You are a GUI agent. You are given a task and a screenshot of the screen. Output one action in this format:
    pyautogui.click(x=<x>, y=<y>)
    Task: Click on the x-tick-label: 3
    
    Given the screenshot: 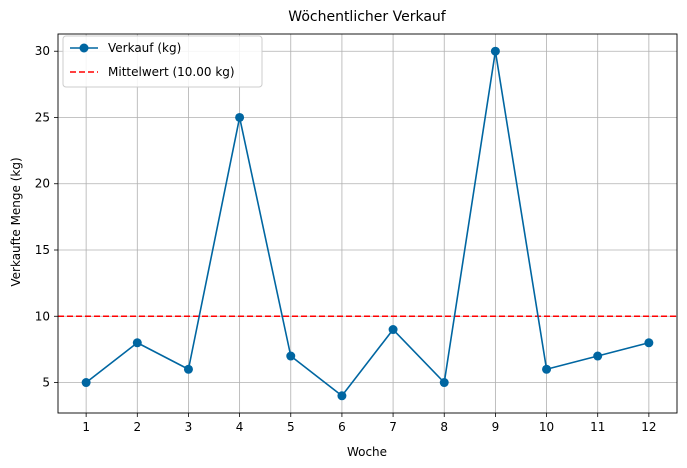 What is the action you would take?
    pyautogui.click(x=189, y=427)
    